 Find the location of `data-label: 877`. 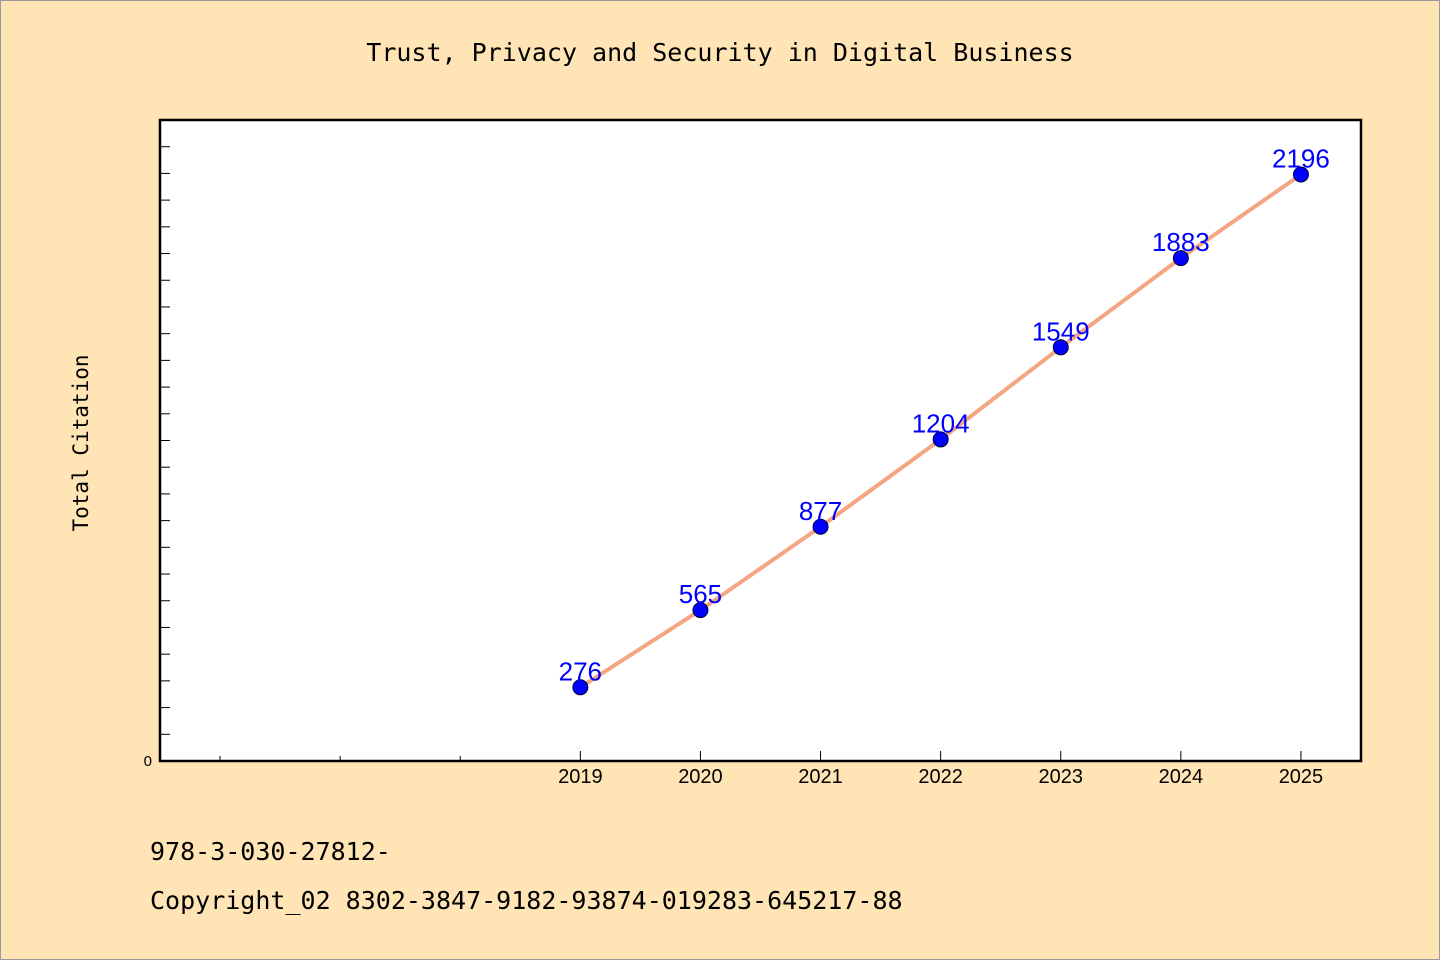

data-label: 877 is located at coordinates (820, 511).